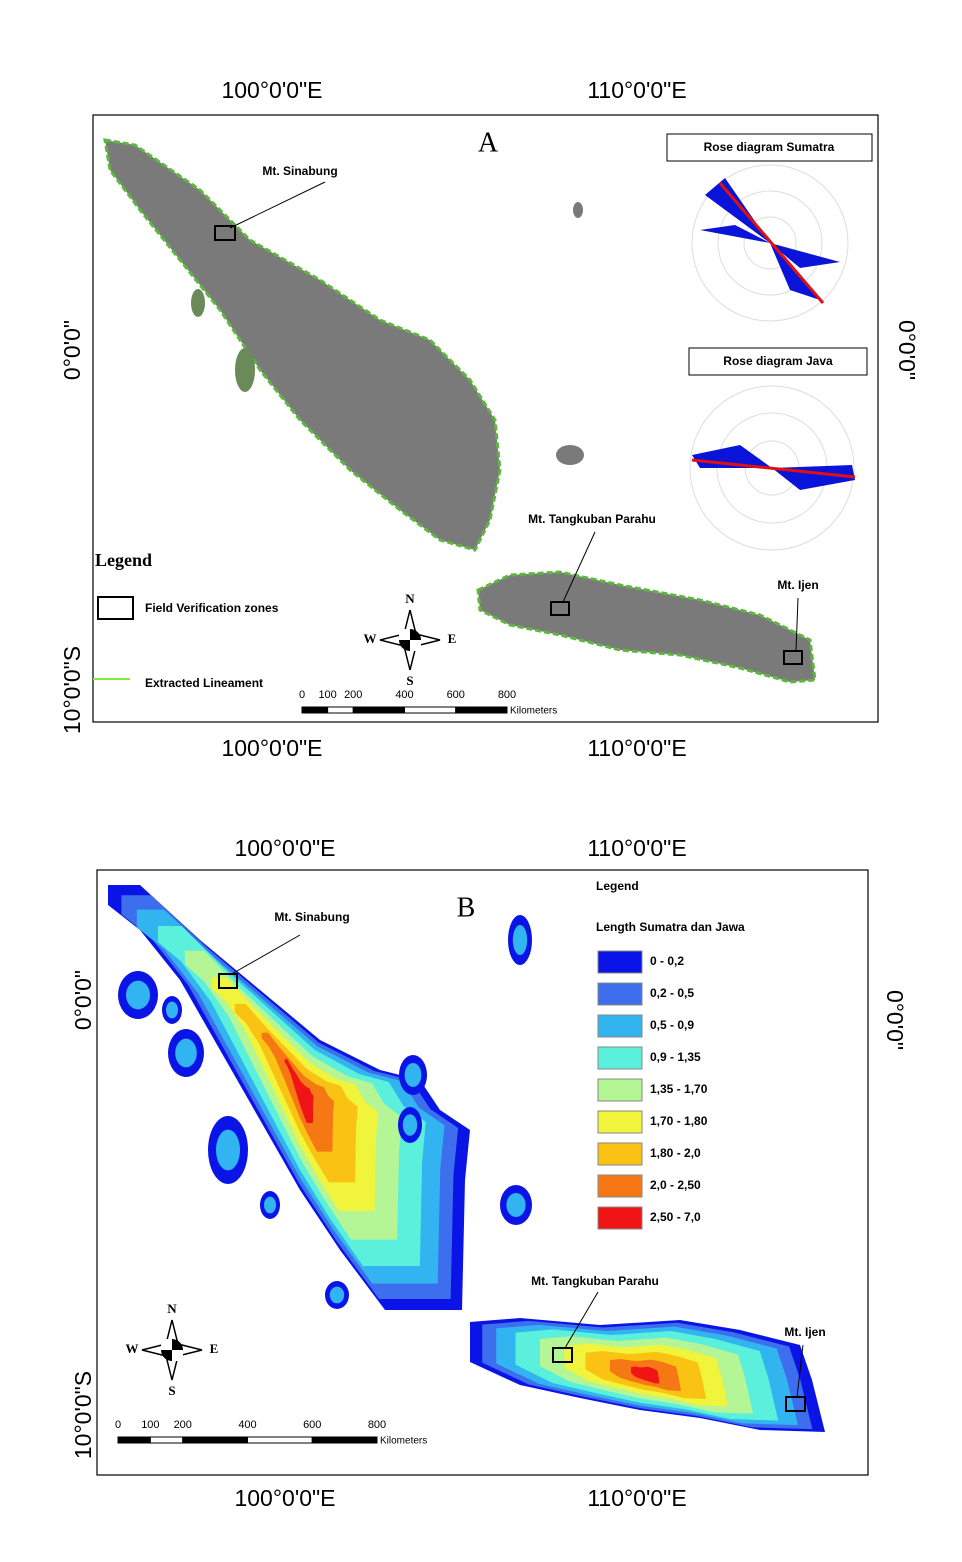 This screenshot has height=1562, width=962. What do you see at coordinates (679, 1089) in the screenshot?
I see `legend-label: 1,35 - 1,70` at bounding box center [679, 1089].